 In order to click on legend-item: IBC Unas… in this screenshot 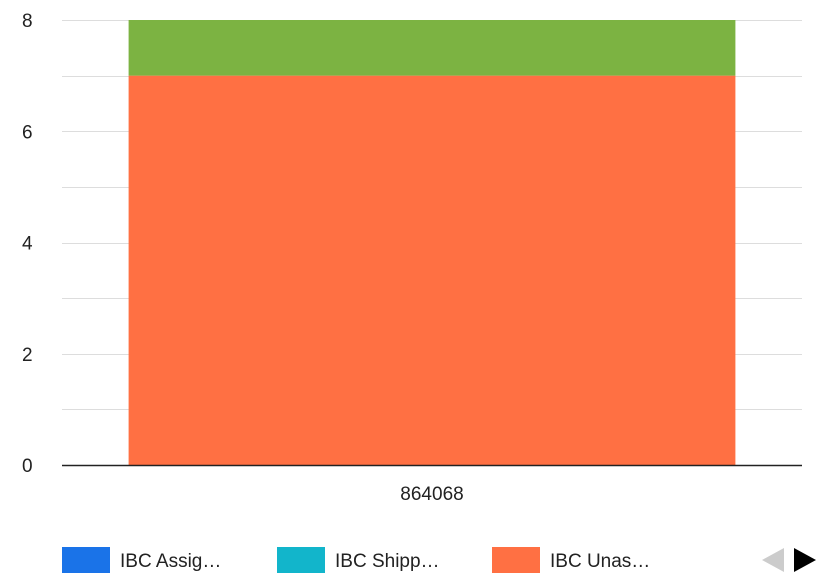, I will do `click(571, 560)`.